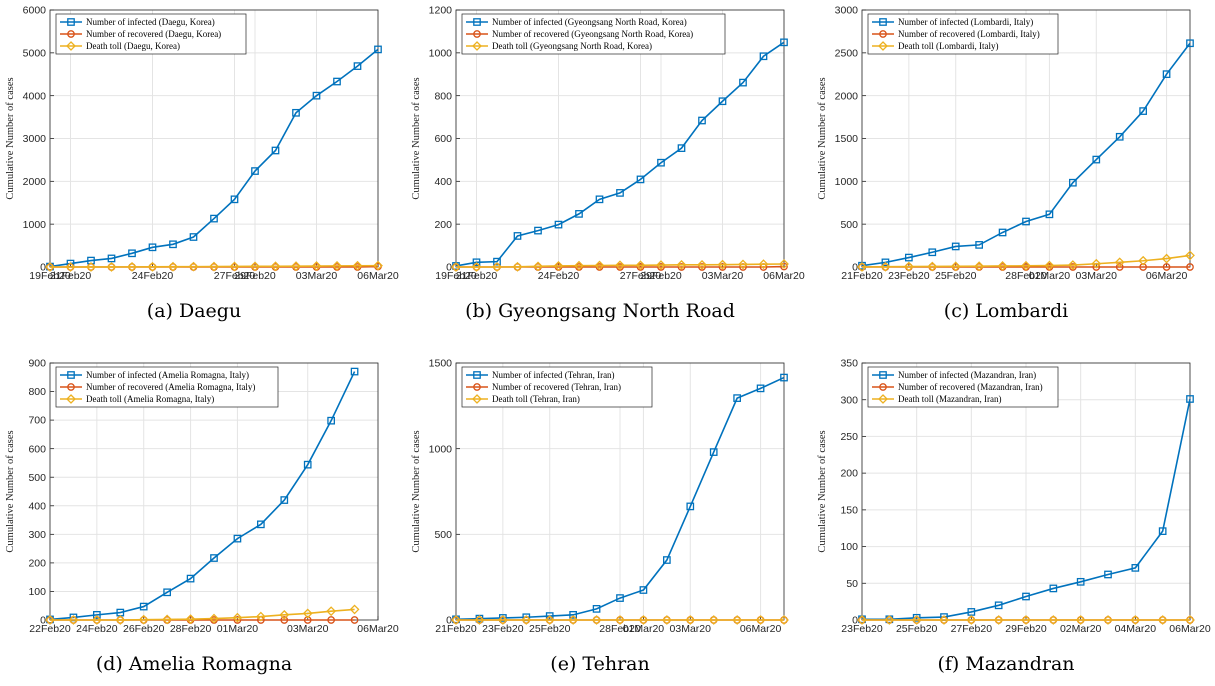 The width and height of the screenshot is (1215, 686). What do you see at coordinates (1006, 311) in the screenshot?
I see `subfigure-caption: (c) Lombardi` at bounding box center [1006, 311].